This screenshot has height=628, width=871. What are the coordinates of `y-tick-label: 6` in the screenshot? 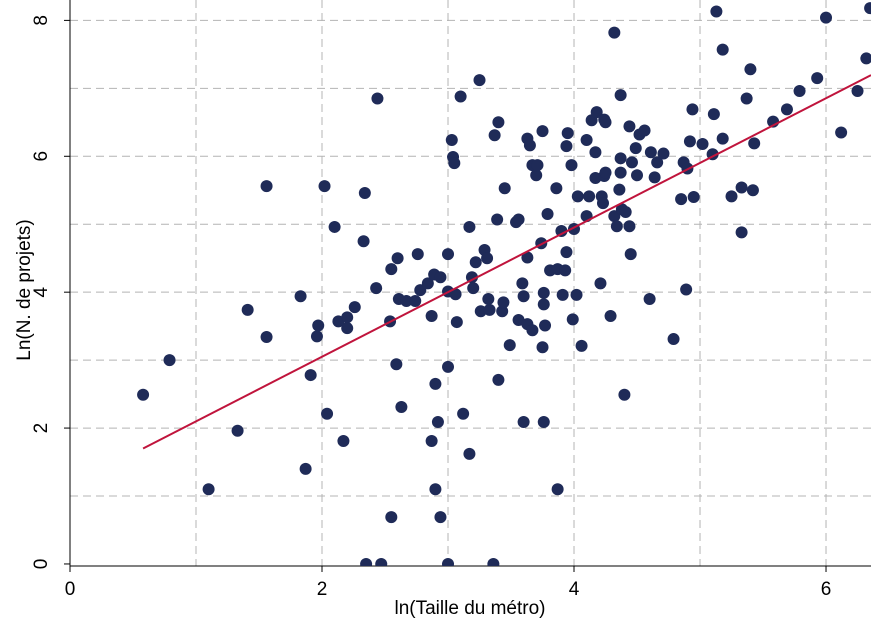 It's located at (41, 156).